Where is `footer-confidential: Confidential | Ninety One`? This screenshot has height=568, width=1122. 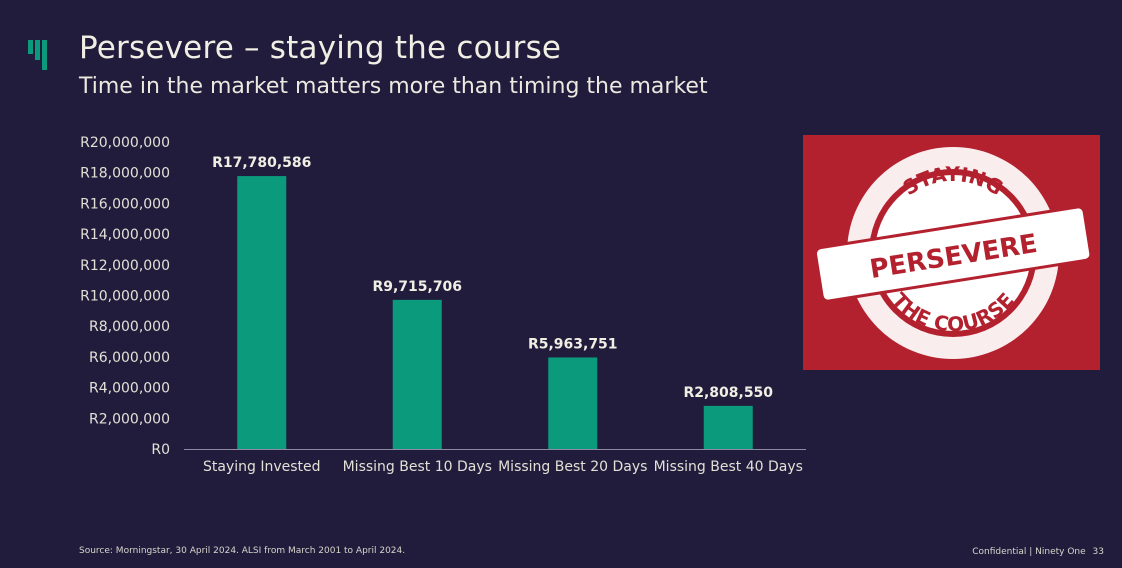
footer-confidential: Confidential | Ninety One is located at coordinates (1029, 552).